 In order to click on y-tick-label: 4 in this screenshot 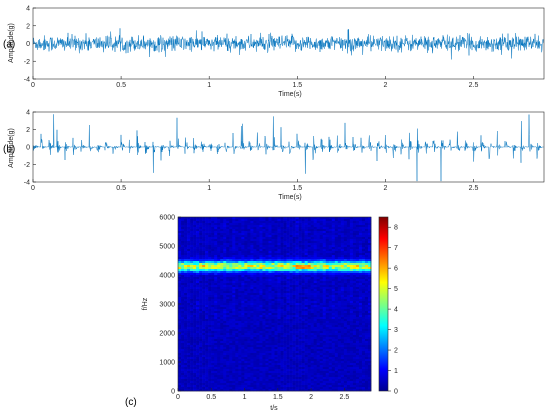, I will do `click(28, 113)`.